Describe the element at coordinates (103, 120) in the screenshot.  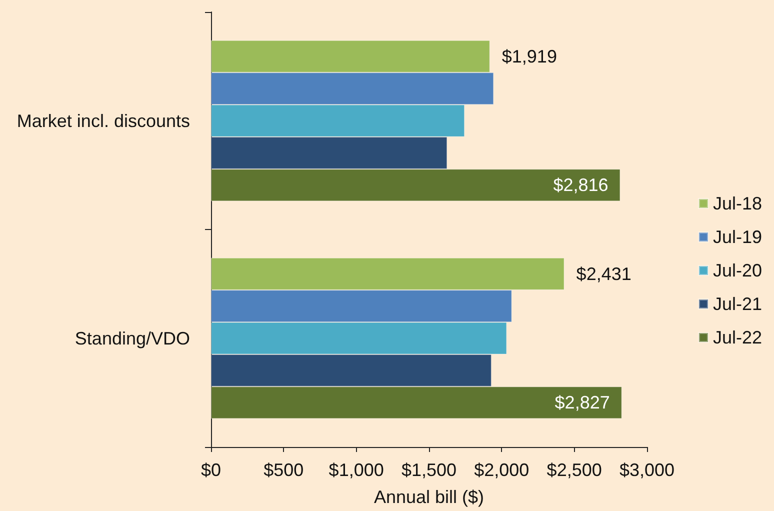
I see `y-tick-label: Market incl. discounts` at that location.